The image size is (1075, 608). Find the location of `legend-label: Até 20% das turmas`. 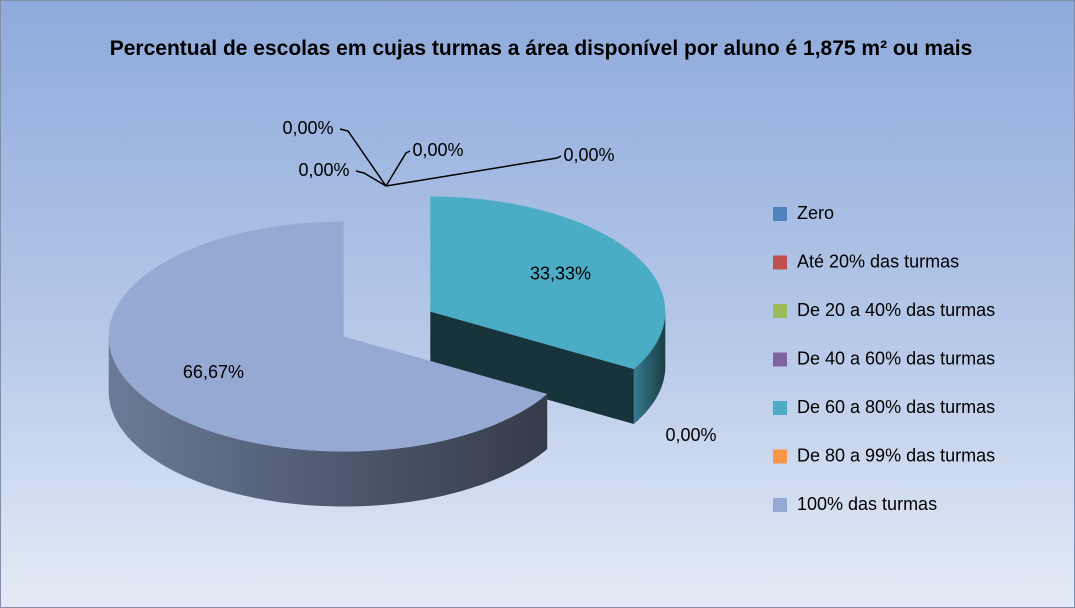

legend-label: Até 20% das turmas is located at coordinates (878, 261).